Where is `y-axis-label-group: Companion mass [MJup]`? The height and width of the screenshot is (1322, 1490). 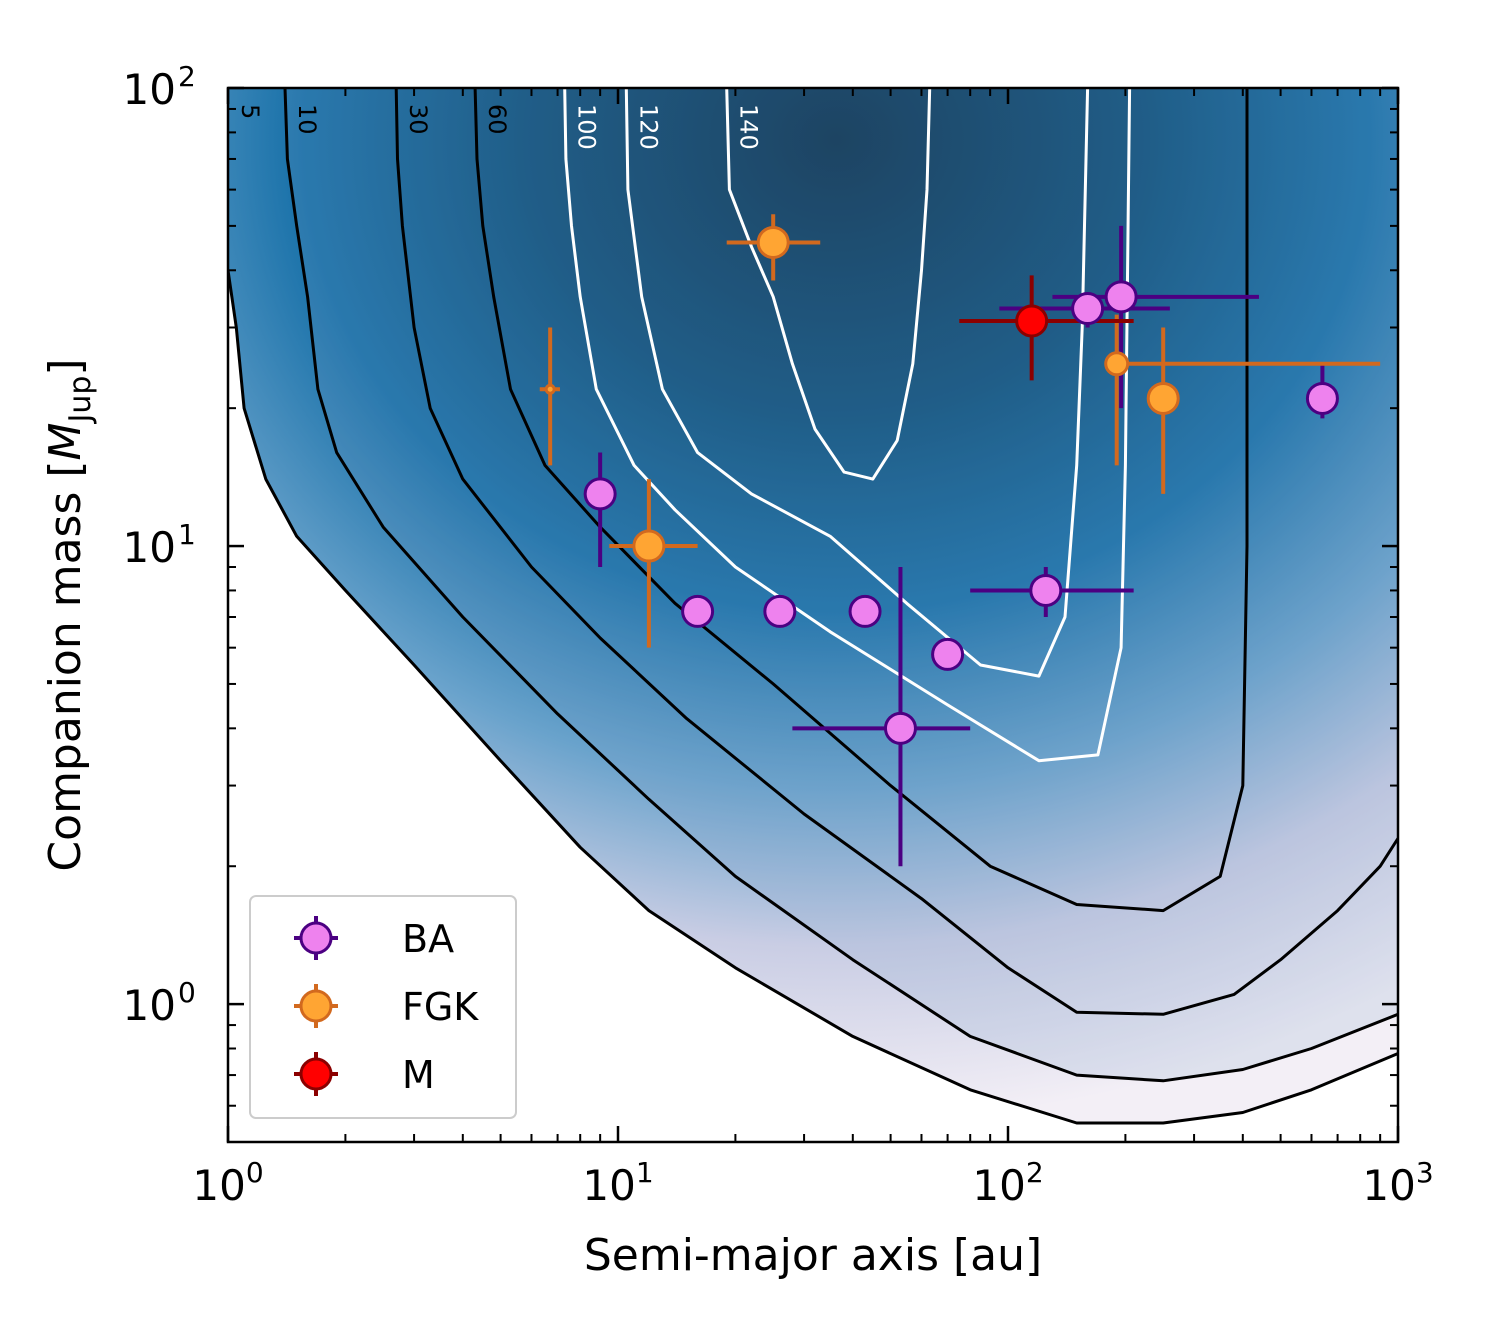
y-axis-label-group: Companion mass [MJup] is located at coordinates (69, 614).